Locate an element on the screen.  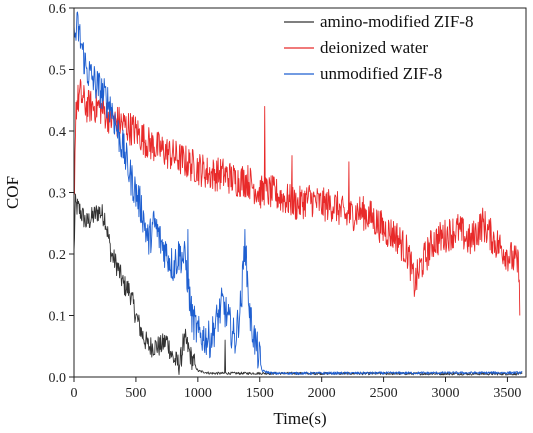
x-tick-label: 2000 is located at coordinates (322, 393).